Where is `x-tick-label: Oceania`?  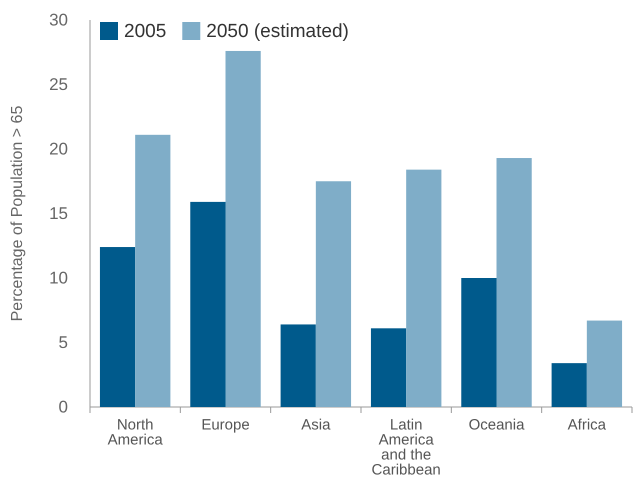
x-tick-label: Oceania is located at coordinates (497, 425).